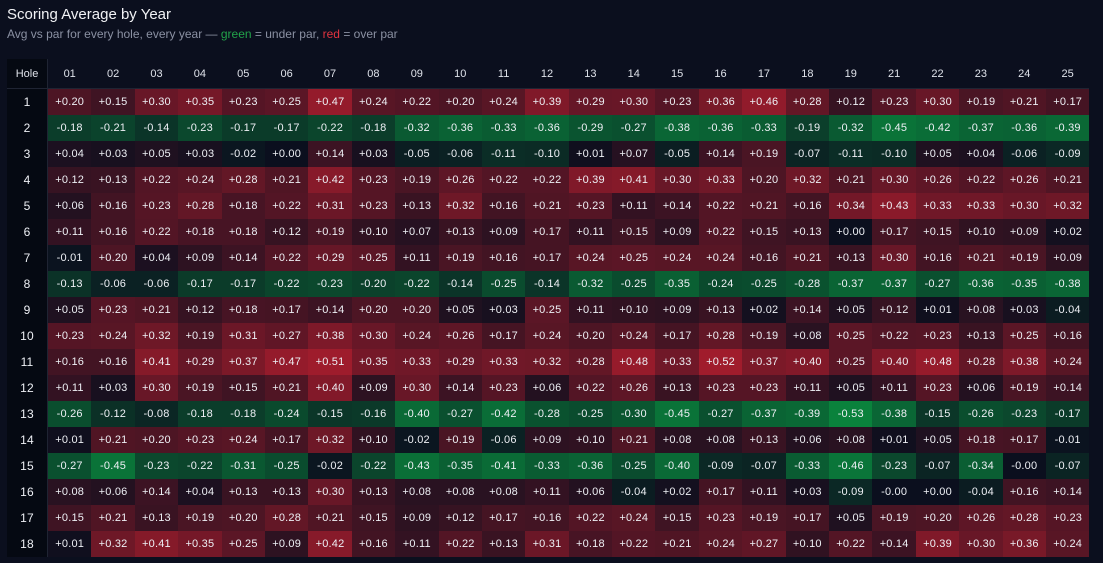 This screenshot has width=1103, height=563. What do you see at coordinates (807, 284) in the screenshot?
I see `heatmap-cell: -0.28` at bounding box center [807, 284].